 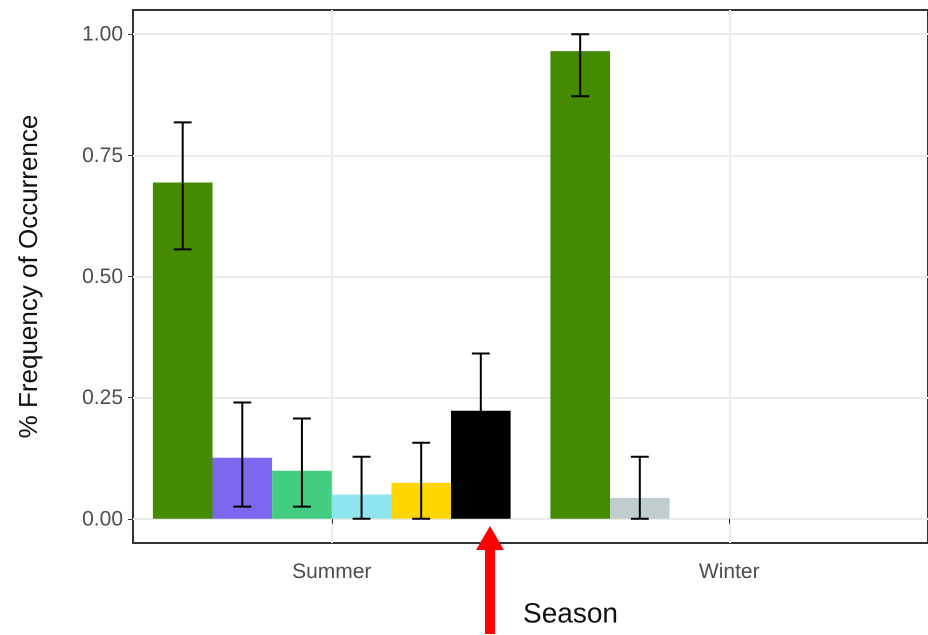 I want to click on y-tick-label: 0.00, so click(x=102, y=518).